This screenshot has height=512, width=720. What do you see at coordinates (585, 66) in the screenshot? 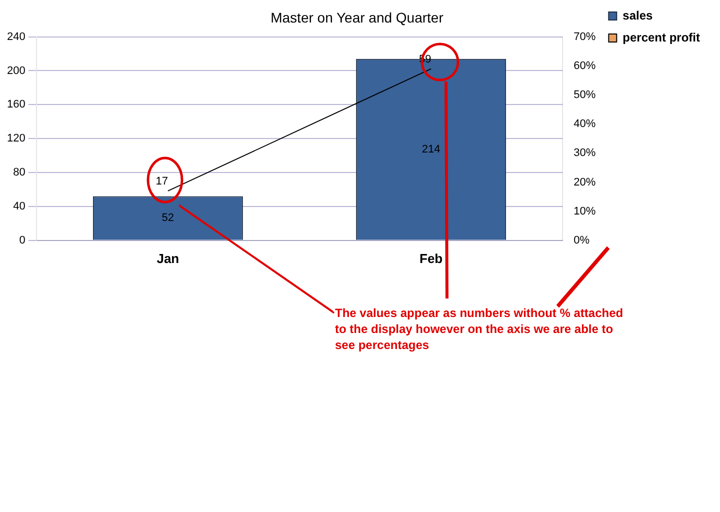
I see `y2-tick-label: 60%` at bounding box center [585, 66].